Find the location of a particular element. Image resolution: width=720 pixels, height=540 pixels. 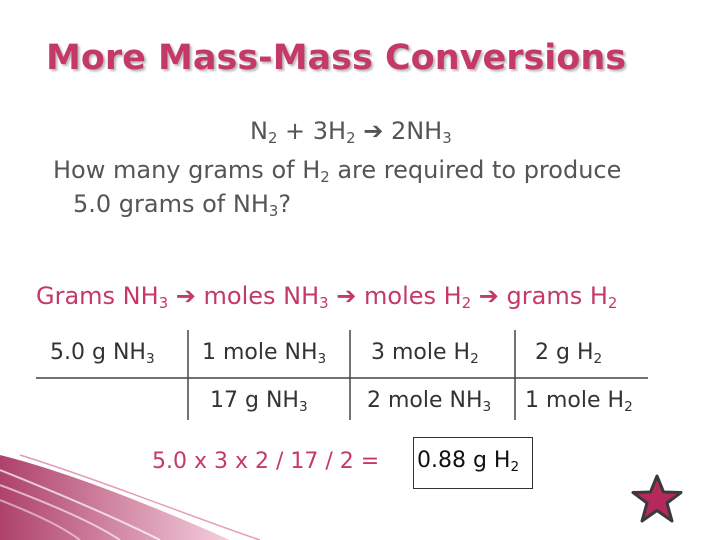

table-cell-moles-nh3-denominator: 2 mole NH3 is located at coordinates (429, 401).